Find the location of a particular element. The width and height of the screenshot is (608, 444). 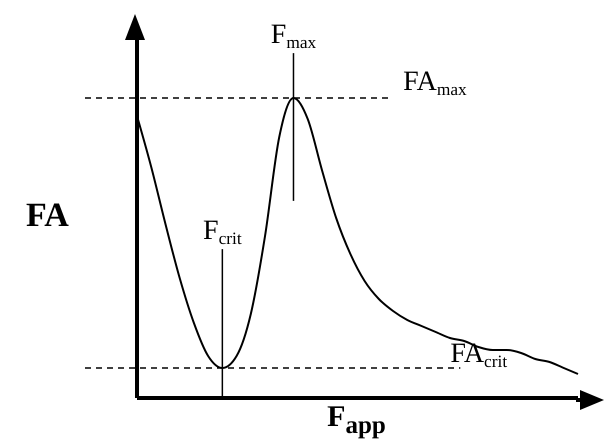

ref-line-label: FA$_{crit}$ is located at coordinates (479, 354).